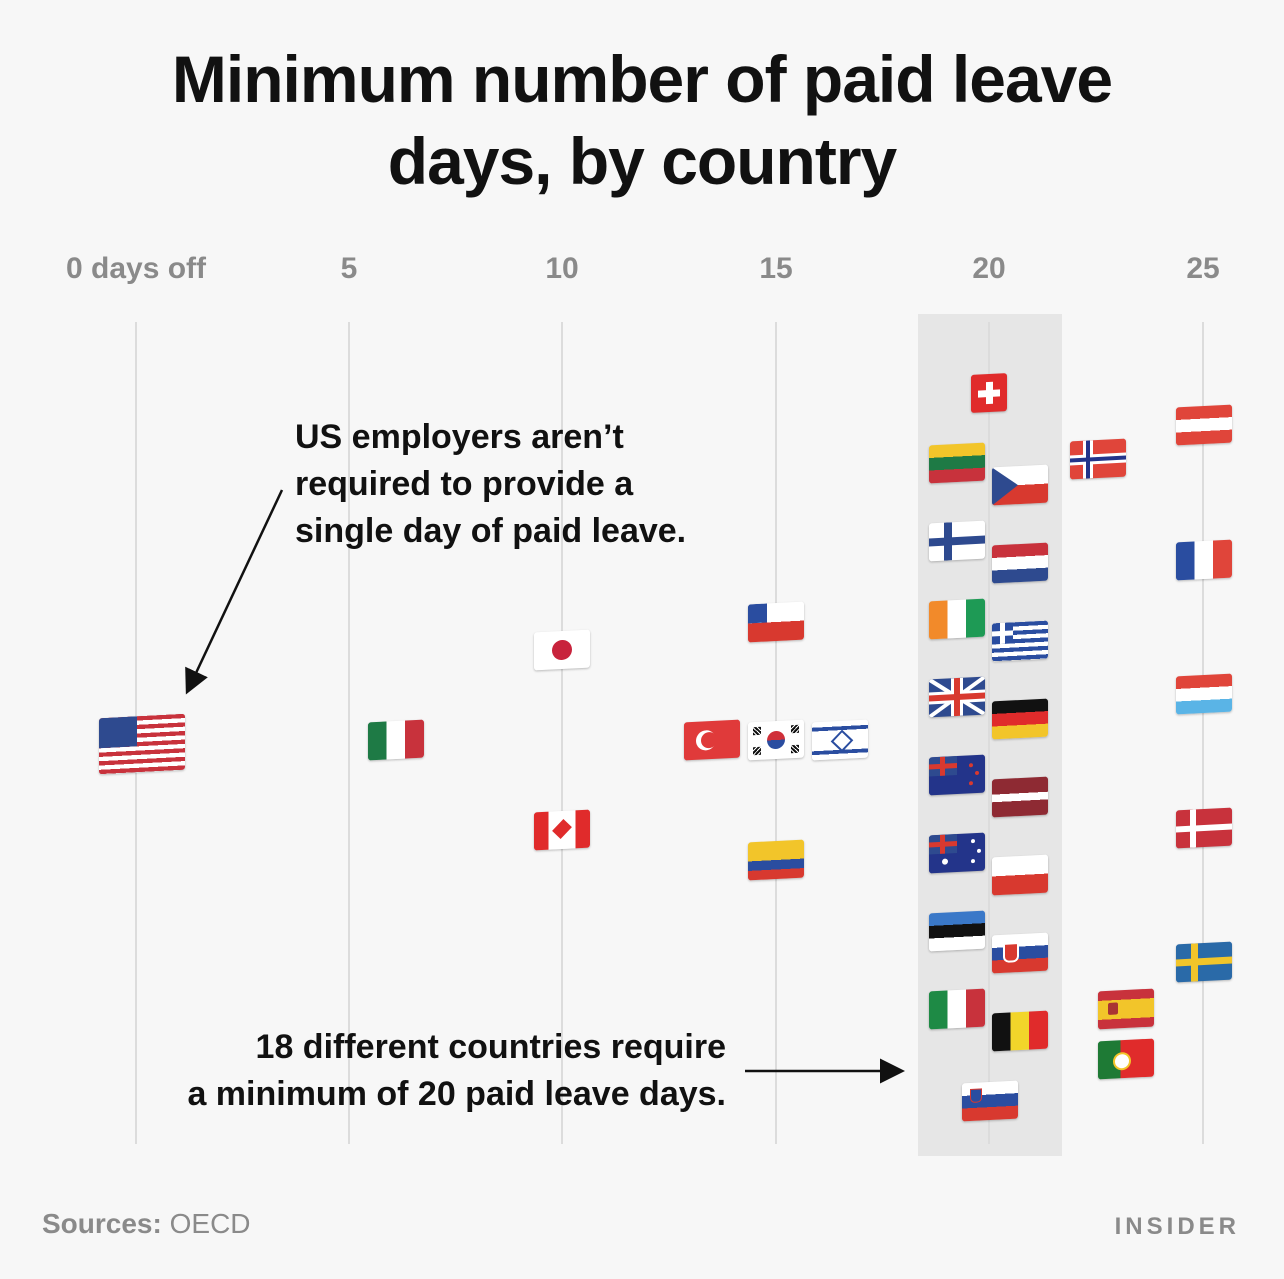  What do you see at coordinates (957, 463) in the screenshot?
I see `flag-lithuania-icon` at bounding box center [957, 463].